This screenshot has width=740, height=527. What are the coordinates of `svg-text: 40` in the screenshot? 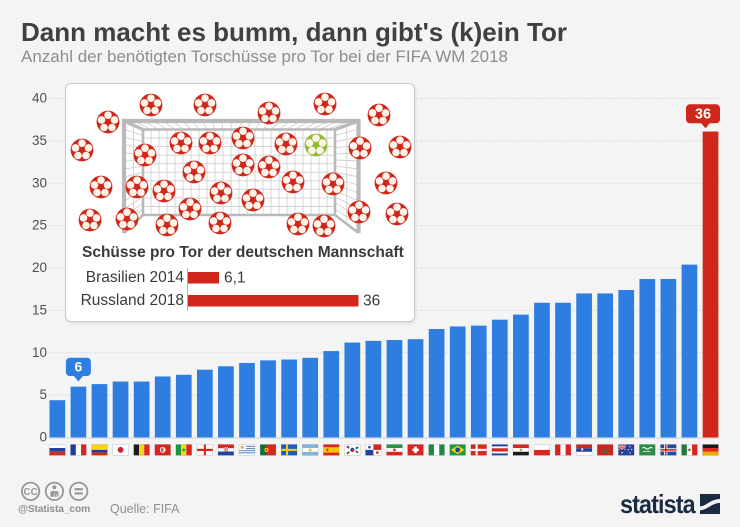 It's located at (39, 98).